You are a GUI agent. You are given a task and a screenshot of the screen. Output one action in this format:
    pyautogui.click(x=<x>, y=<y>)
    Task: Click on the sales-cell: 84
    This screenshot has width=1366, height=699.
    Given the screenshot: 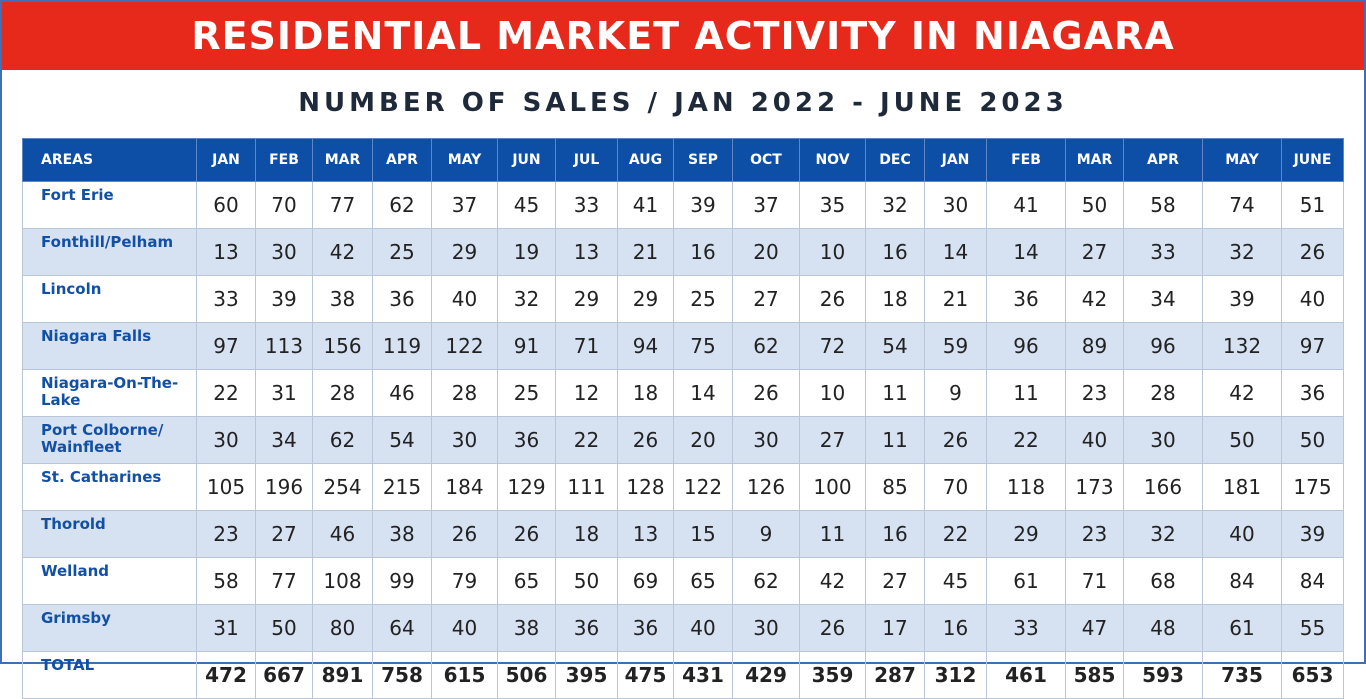 What is the action you would take?
    pyautogui.click(x=1242, y=581)
    